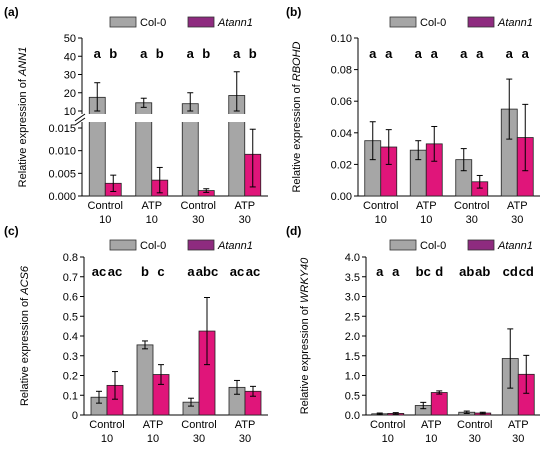  I want to click on y-tick-label: 3.5, so click(352, 278).